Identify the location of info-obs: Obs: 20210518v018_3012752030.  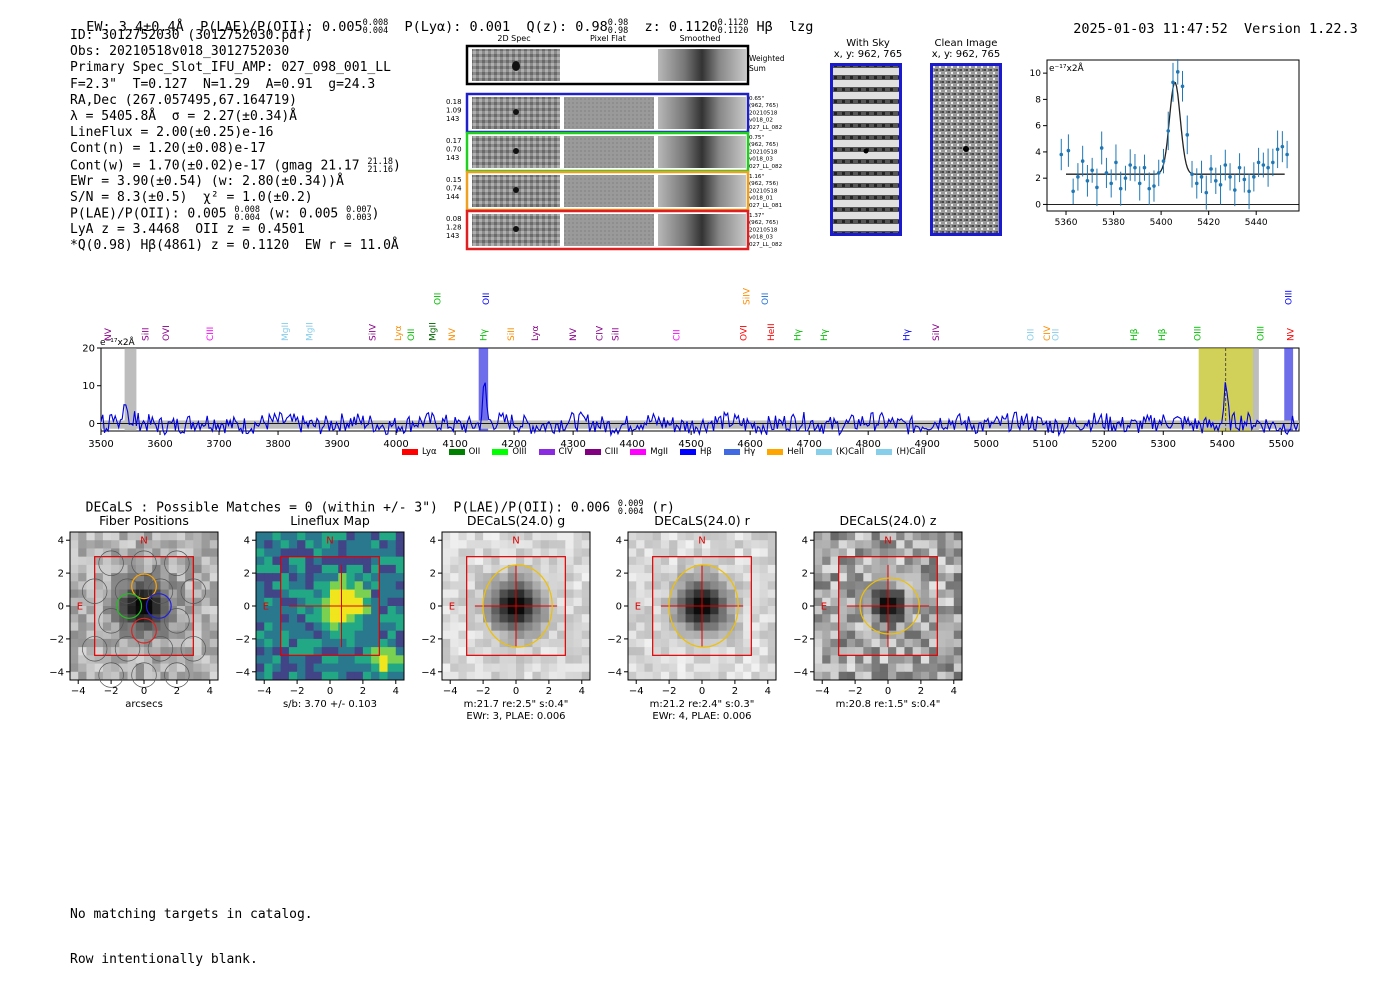
(180, 52).